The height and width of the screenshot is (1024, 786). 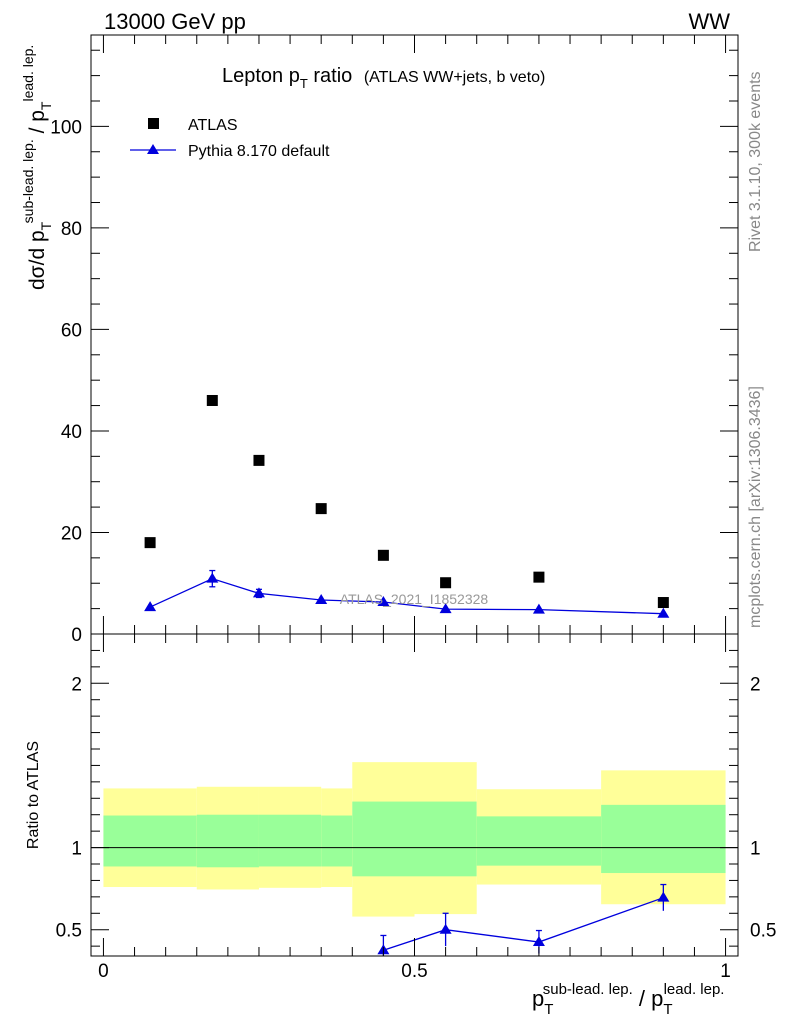 I want to click on xlabel-sup: sub-lead. lep., so click(x=588, y=989).